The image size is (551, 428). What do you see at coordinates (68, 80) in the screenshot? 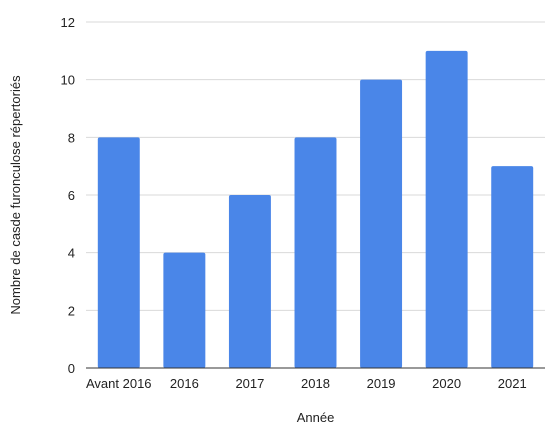
I see `y-tick-label: 10` at bounding box center [68, 80].